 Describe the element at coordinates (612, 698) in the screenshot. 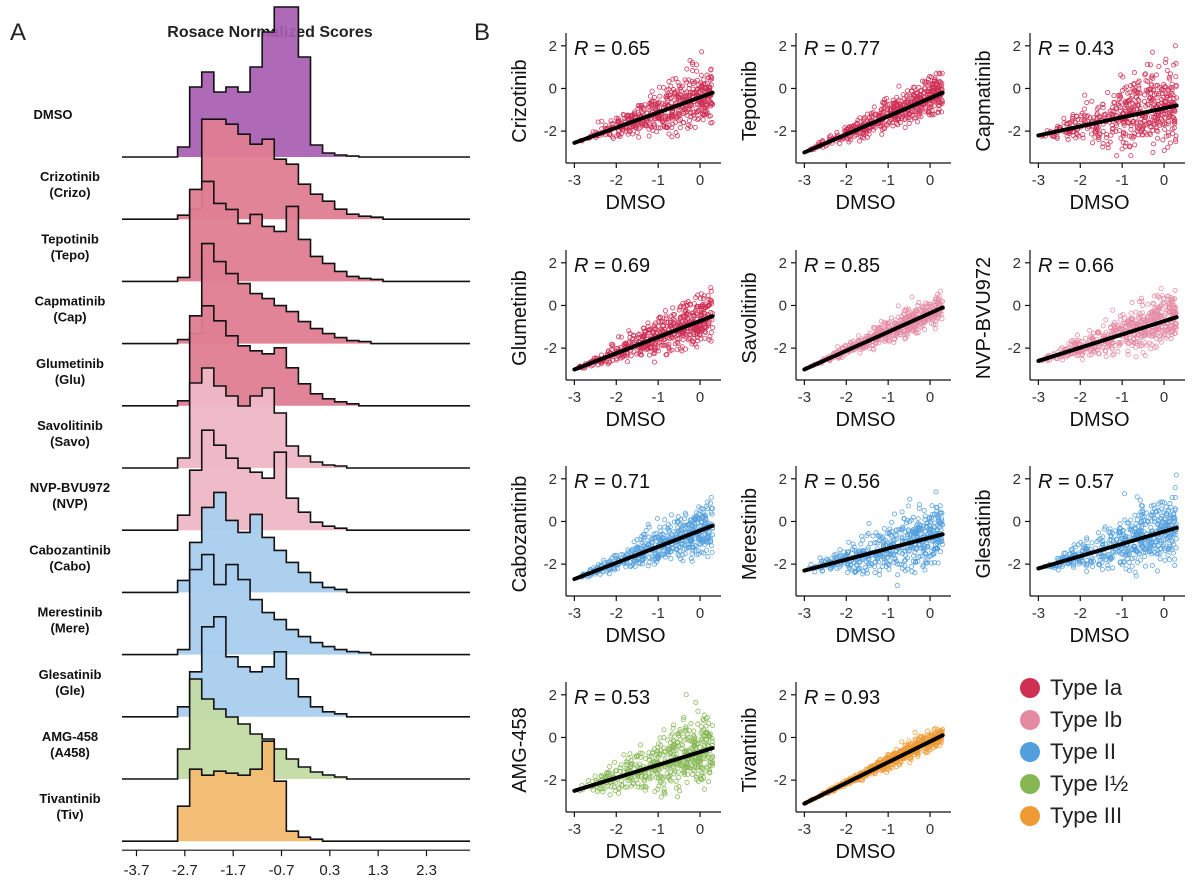

I see `correlation-label: R = 0.53` at that location.